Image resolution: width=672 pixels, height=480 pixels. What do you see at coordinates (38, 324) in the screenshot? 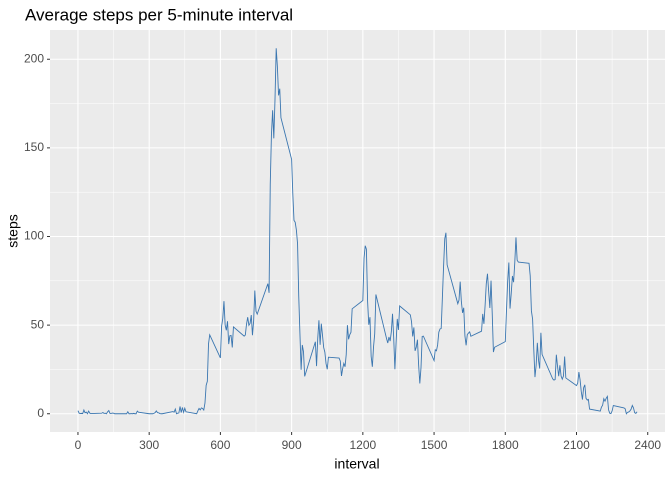
I see `y-tick-label: 50` at bounding box center [38, 324].